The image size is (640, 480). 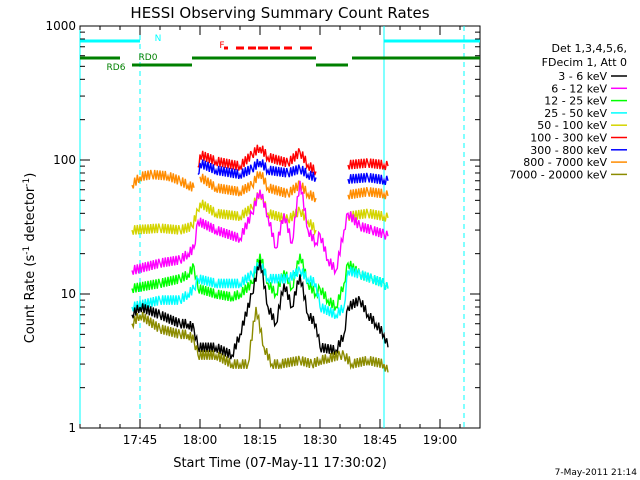 What do you see at coordinates (320, 440) in the screenshot?
I see `x-tick-label: 18:30` at bounding box center [320, 440].